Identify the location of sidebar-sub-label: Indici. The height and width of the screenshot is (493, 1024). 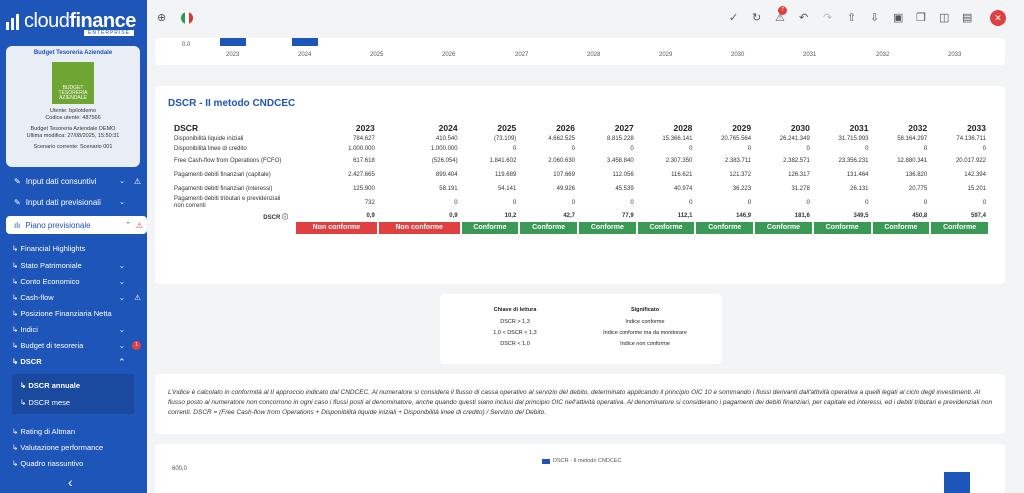
(29, 329).